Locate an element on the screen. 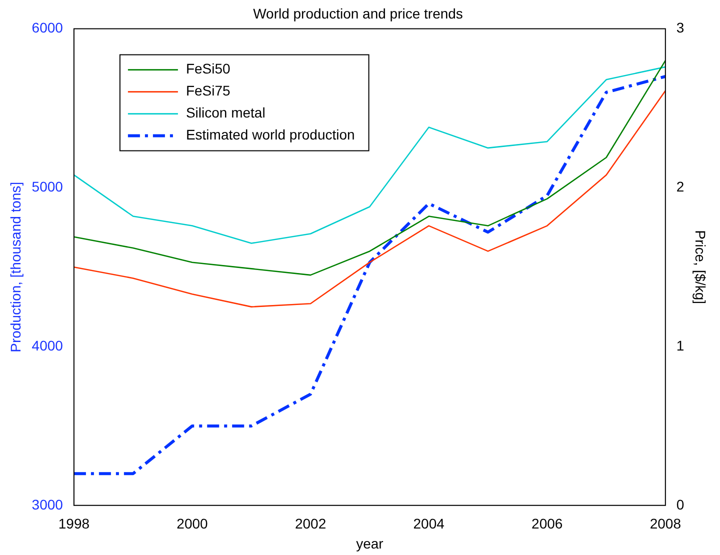 The height and width of the screenshot is (555, 720). x-axis-title: year is located at coordinates (370, 543).